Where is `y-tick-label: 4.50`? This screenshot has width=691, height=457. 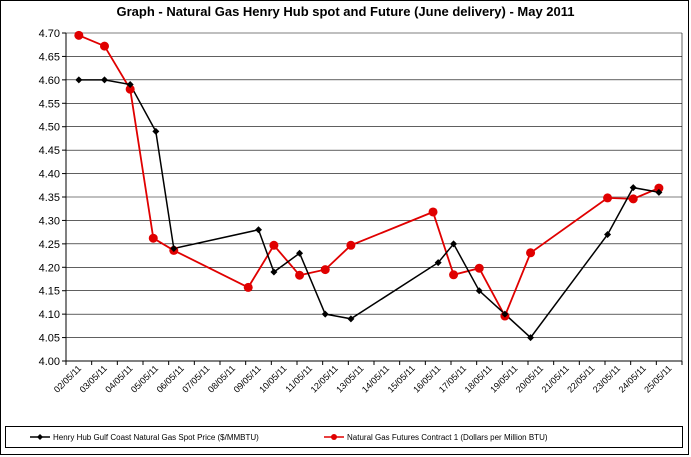 y-tick-label: 4.50 is located at coordinates (49, 128).